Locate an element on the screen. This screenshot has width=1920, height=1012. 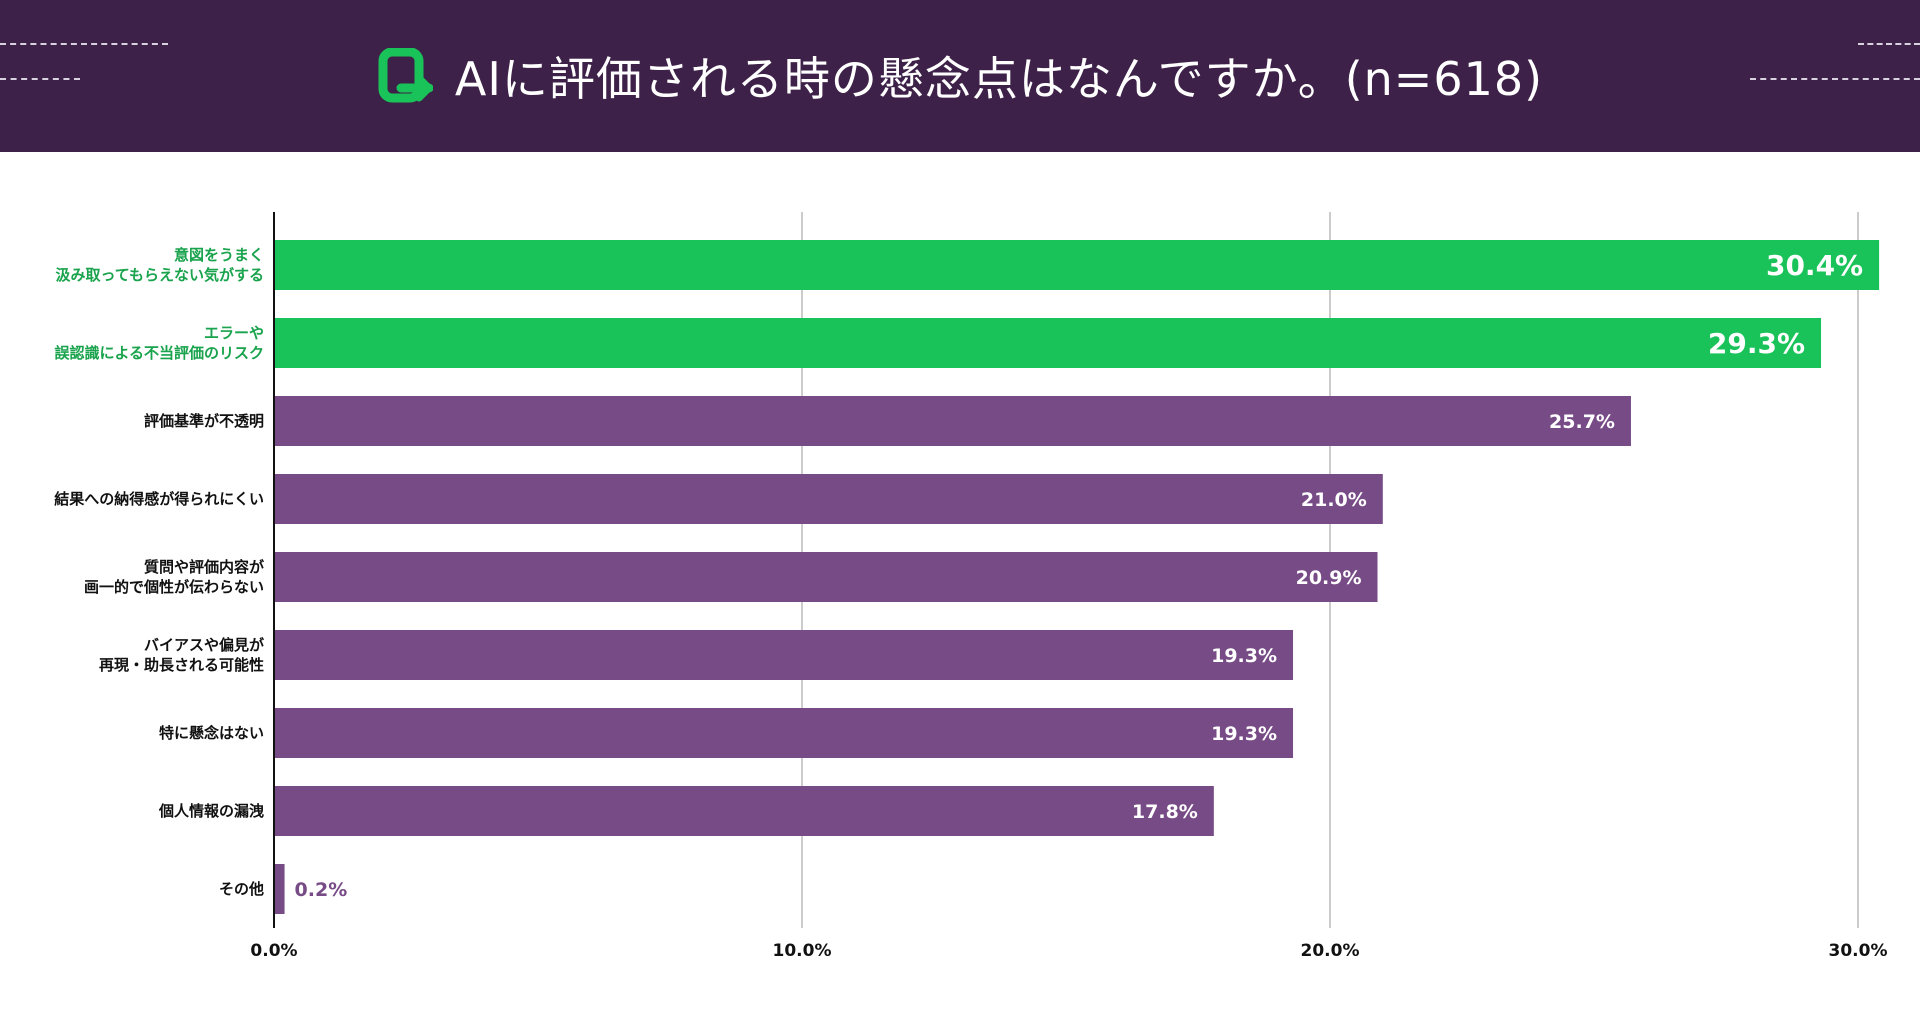
category-label-line: 再現・助長される可能性 is located at coordinates (181, 665).